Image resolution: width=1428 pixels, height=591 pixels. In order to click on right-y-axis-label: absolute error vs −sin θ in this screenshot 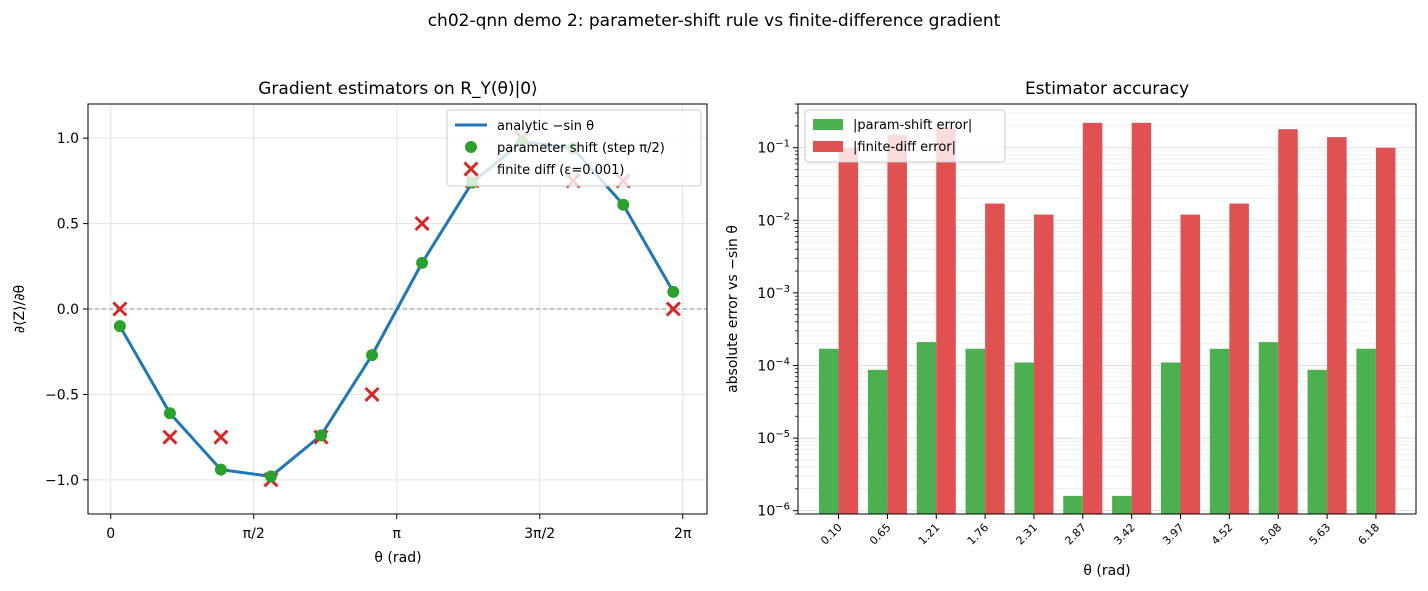, I will do `click(733, 309)`.